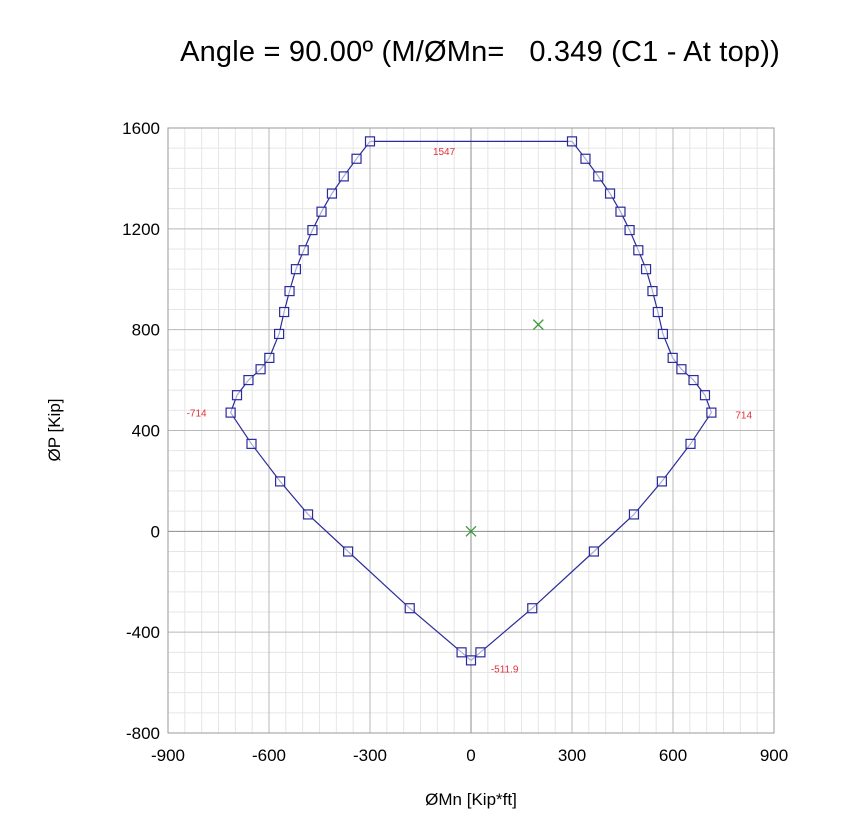 The height and width of the screenshot is (819, 859). Describe the element at coordinates (146, 330) in the screenshot. I see `y-tick-label: 800` at that location.